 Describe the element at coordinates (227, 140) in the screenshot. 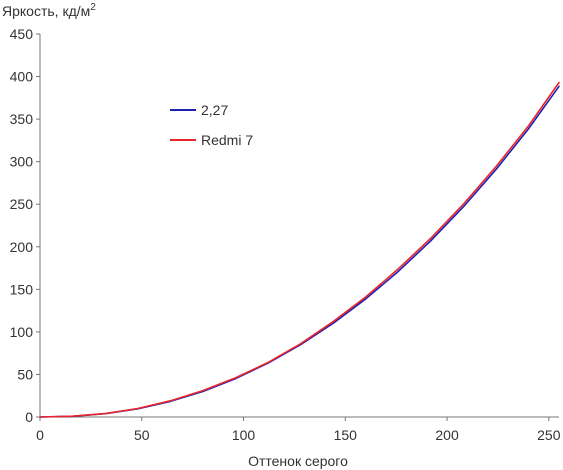

I see `legend-label-1: Redmi 7` at that location.